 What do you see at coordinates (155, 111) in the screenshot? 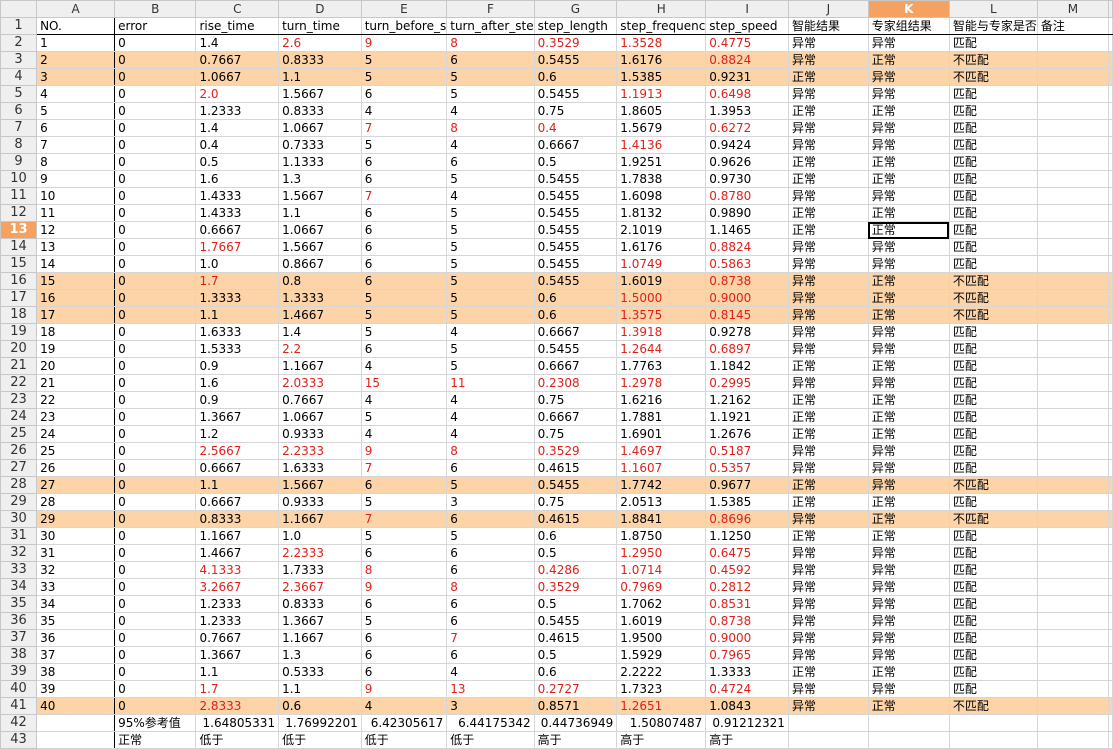
I see `cell-b6: 0` at bounding box center [155, 111].